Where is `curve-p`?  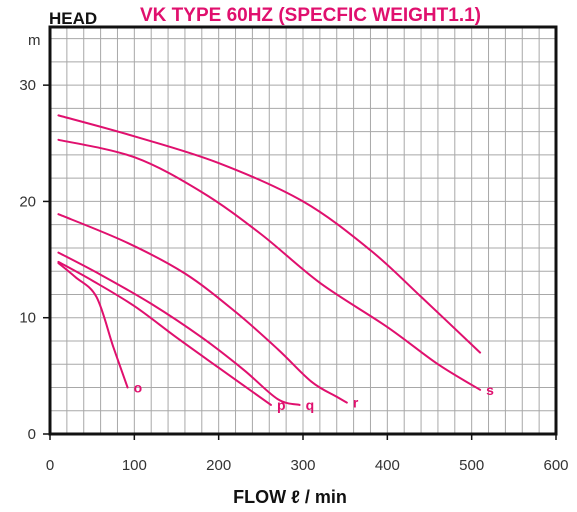
curve-p is located at coordinates (164, 333).